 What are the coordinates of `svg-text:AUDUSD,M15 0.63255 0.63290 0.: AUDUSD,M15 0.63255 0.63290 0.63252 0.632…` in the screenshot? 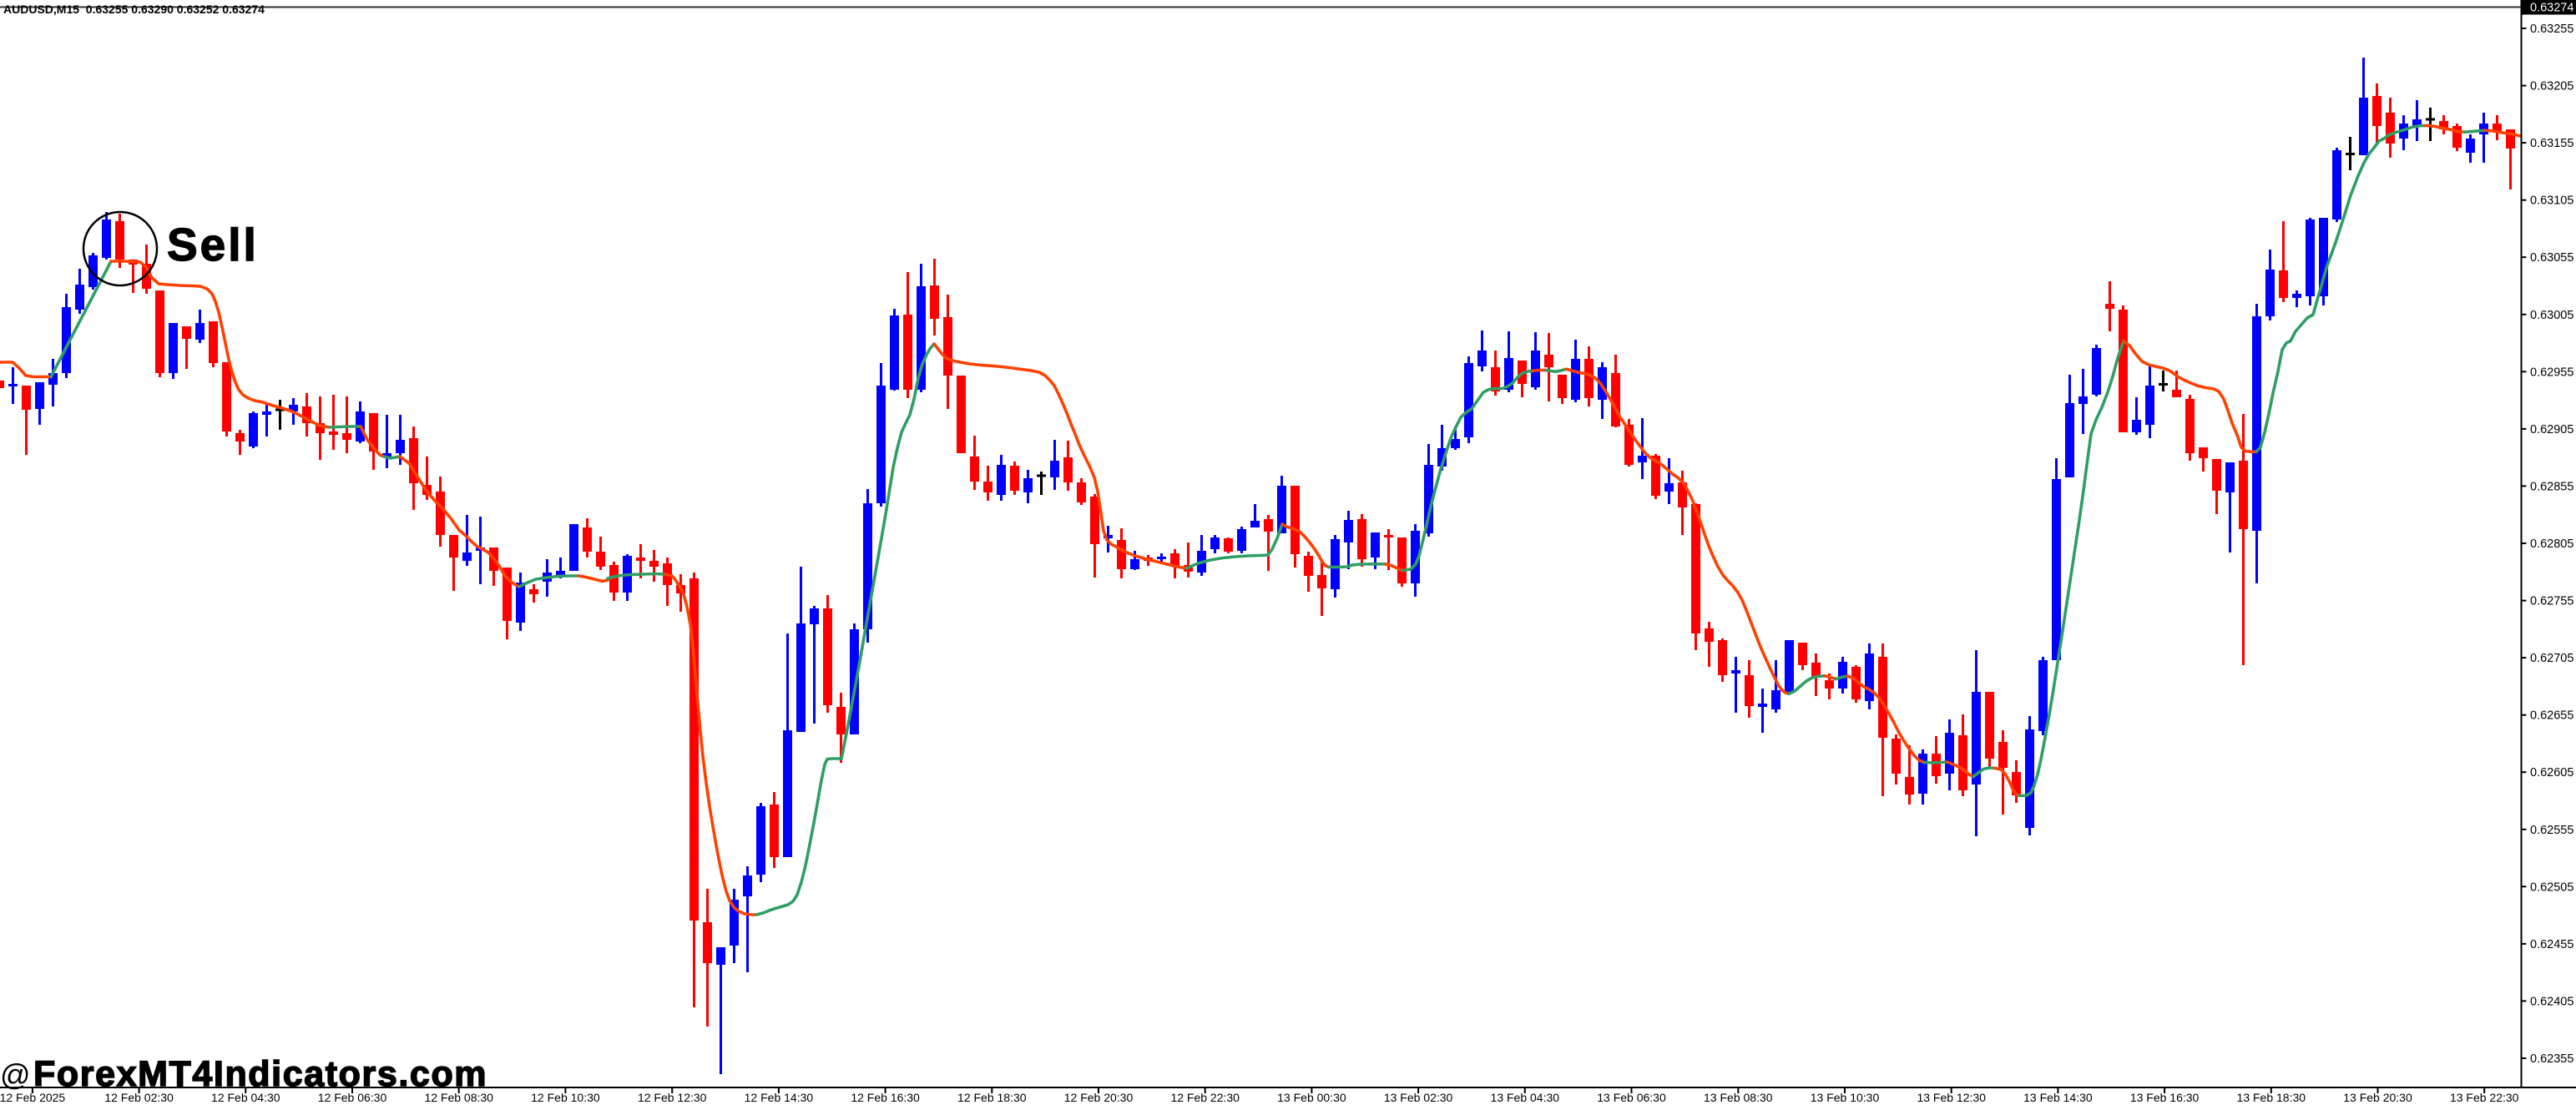 It's located at (134, 9).